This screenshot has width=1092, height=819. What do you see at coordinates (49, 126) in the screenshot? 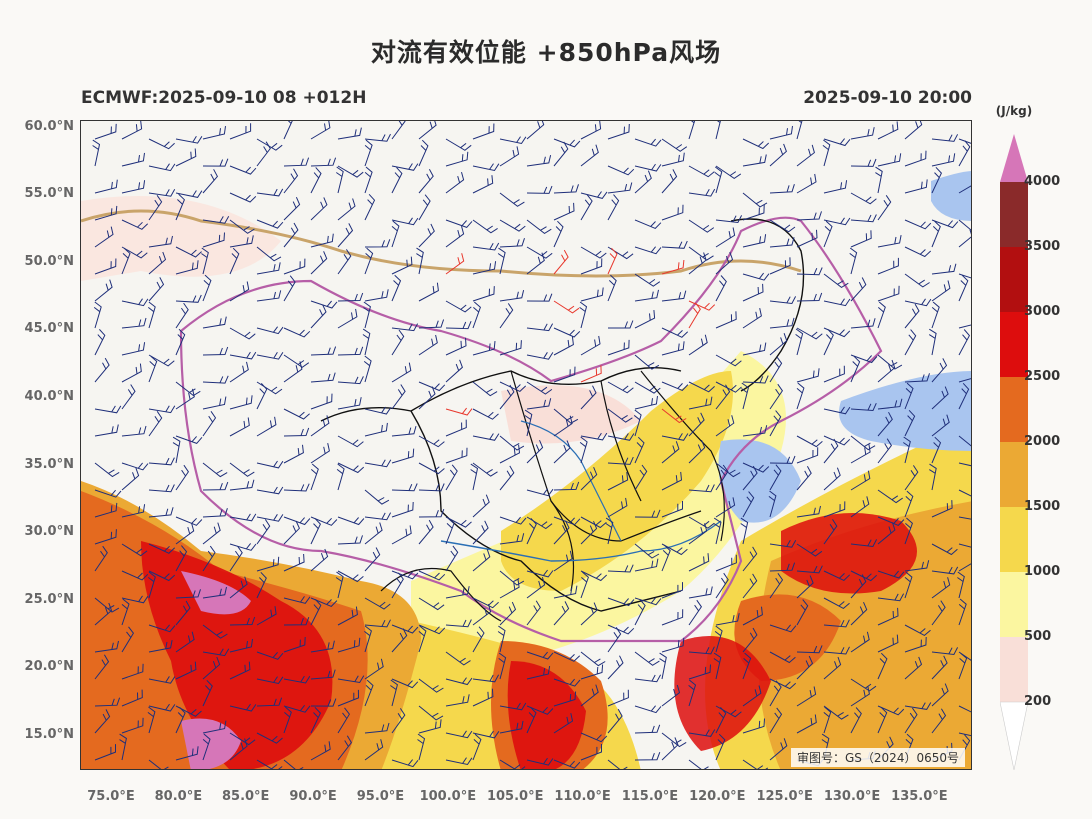
I see `lat-tick-label: 60.0°N` at bounding box center [49, 126].